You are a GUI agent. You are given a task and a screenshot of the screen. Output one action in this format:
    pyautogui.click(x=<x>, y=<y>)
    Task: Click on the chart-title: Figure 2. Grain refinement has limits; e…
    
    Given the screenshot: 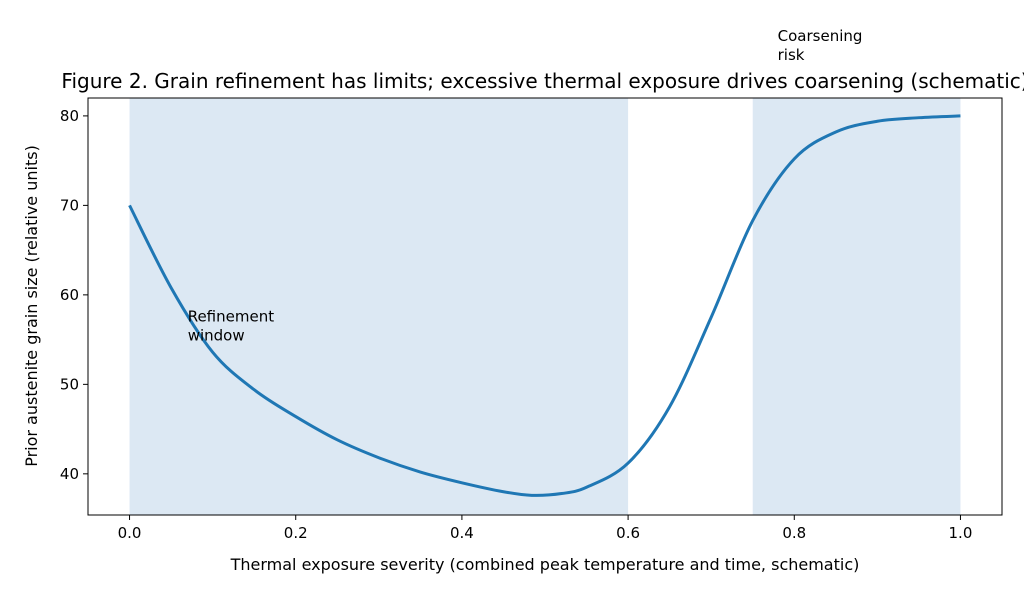 What is the action you would take?
    pyautogui.click(x=542, y=81)
    